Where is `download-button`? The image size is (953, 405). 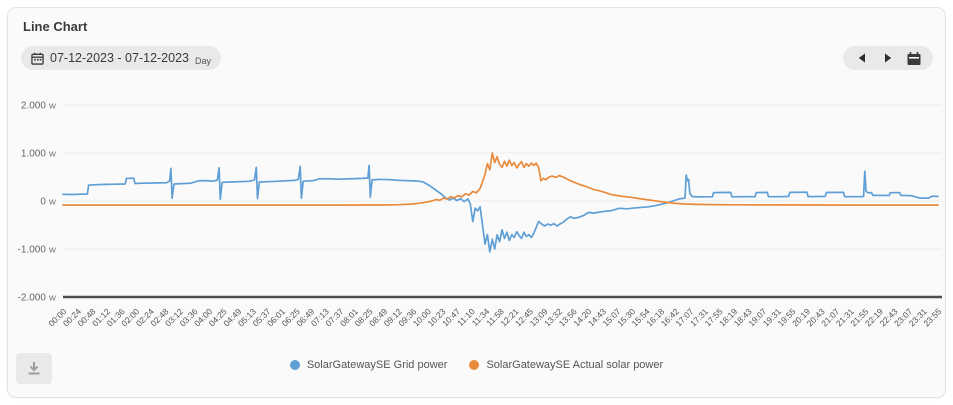
download-button is located at coordinates (34, 368).